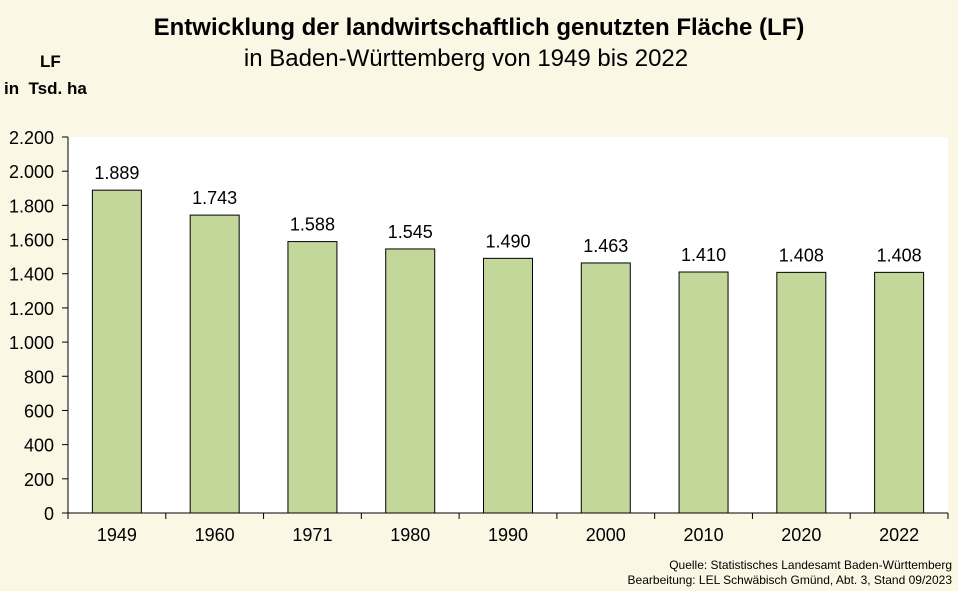  I want to click on y-tick-label: 2.200, so click(31, 138).